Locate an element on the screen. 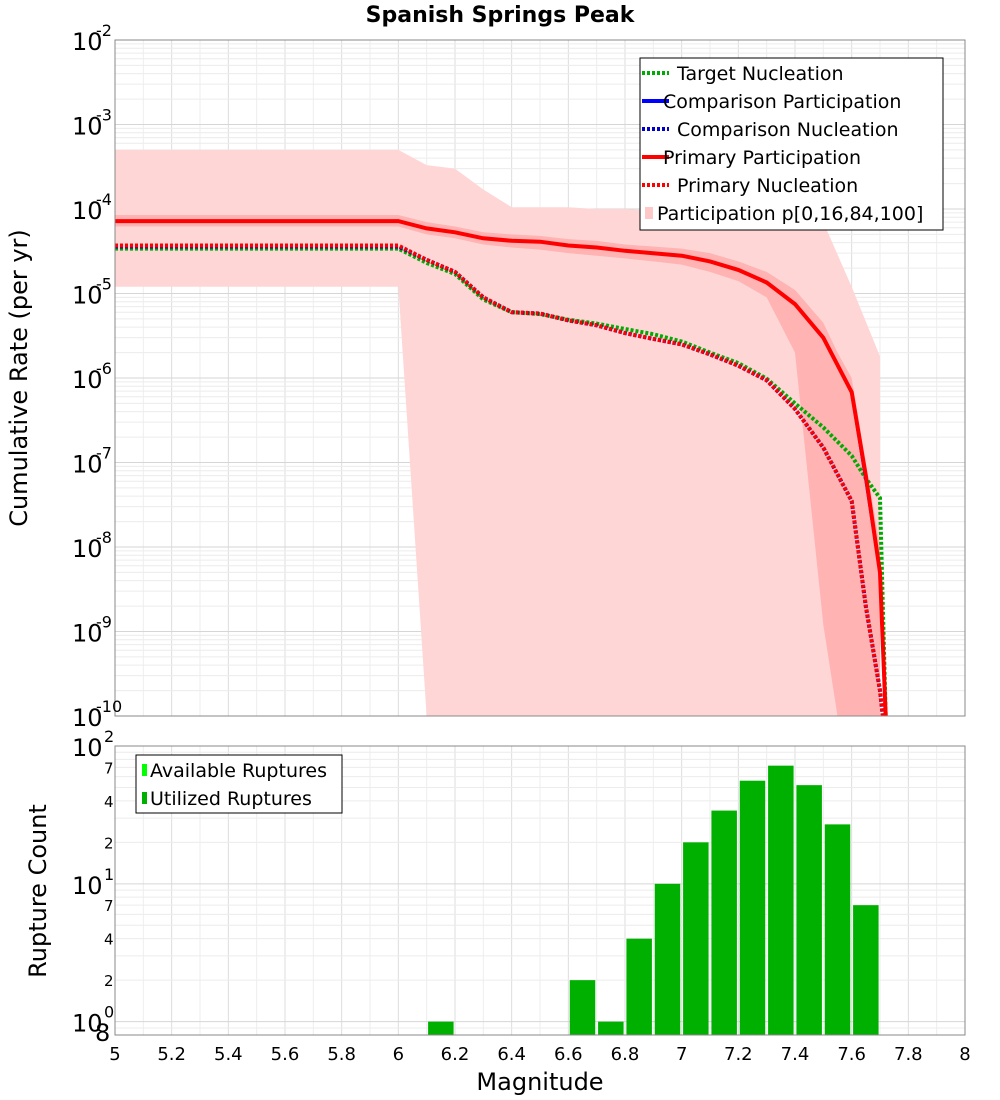 The image size is (1000, 1100). legend-label: Primary Participation is located at coordinates (762, 158).